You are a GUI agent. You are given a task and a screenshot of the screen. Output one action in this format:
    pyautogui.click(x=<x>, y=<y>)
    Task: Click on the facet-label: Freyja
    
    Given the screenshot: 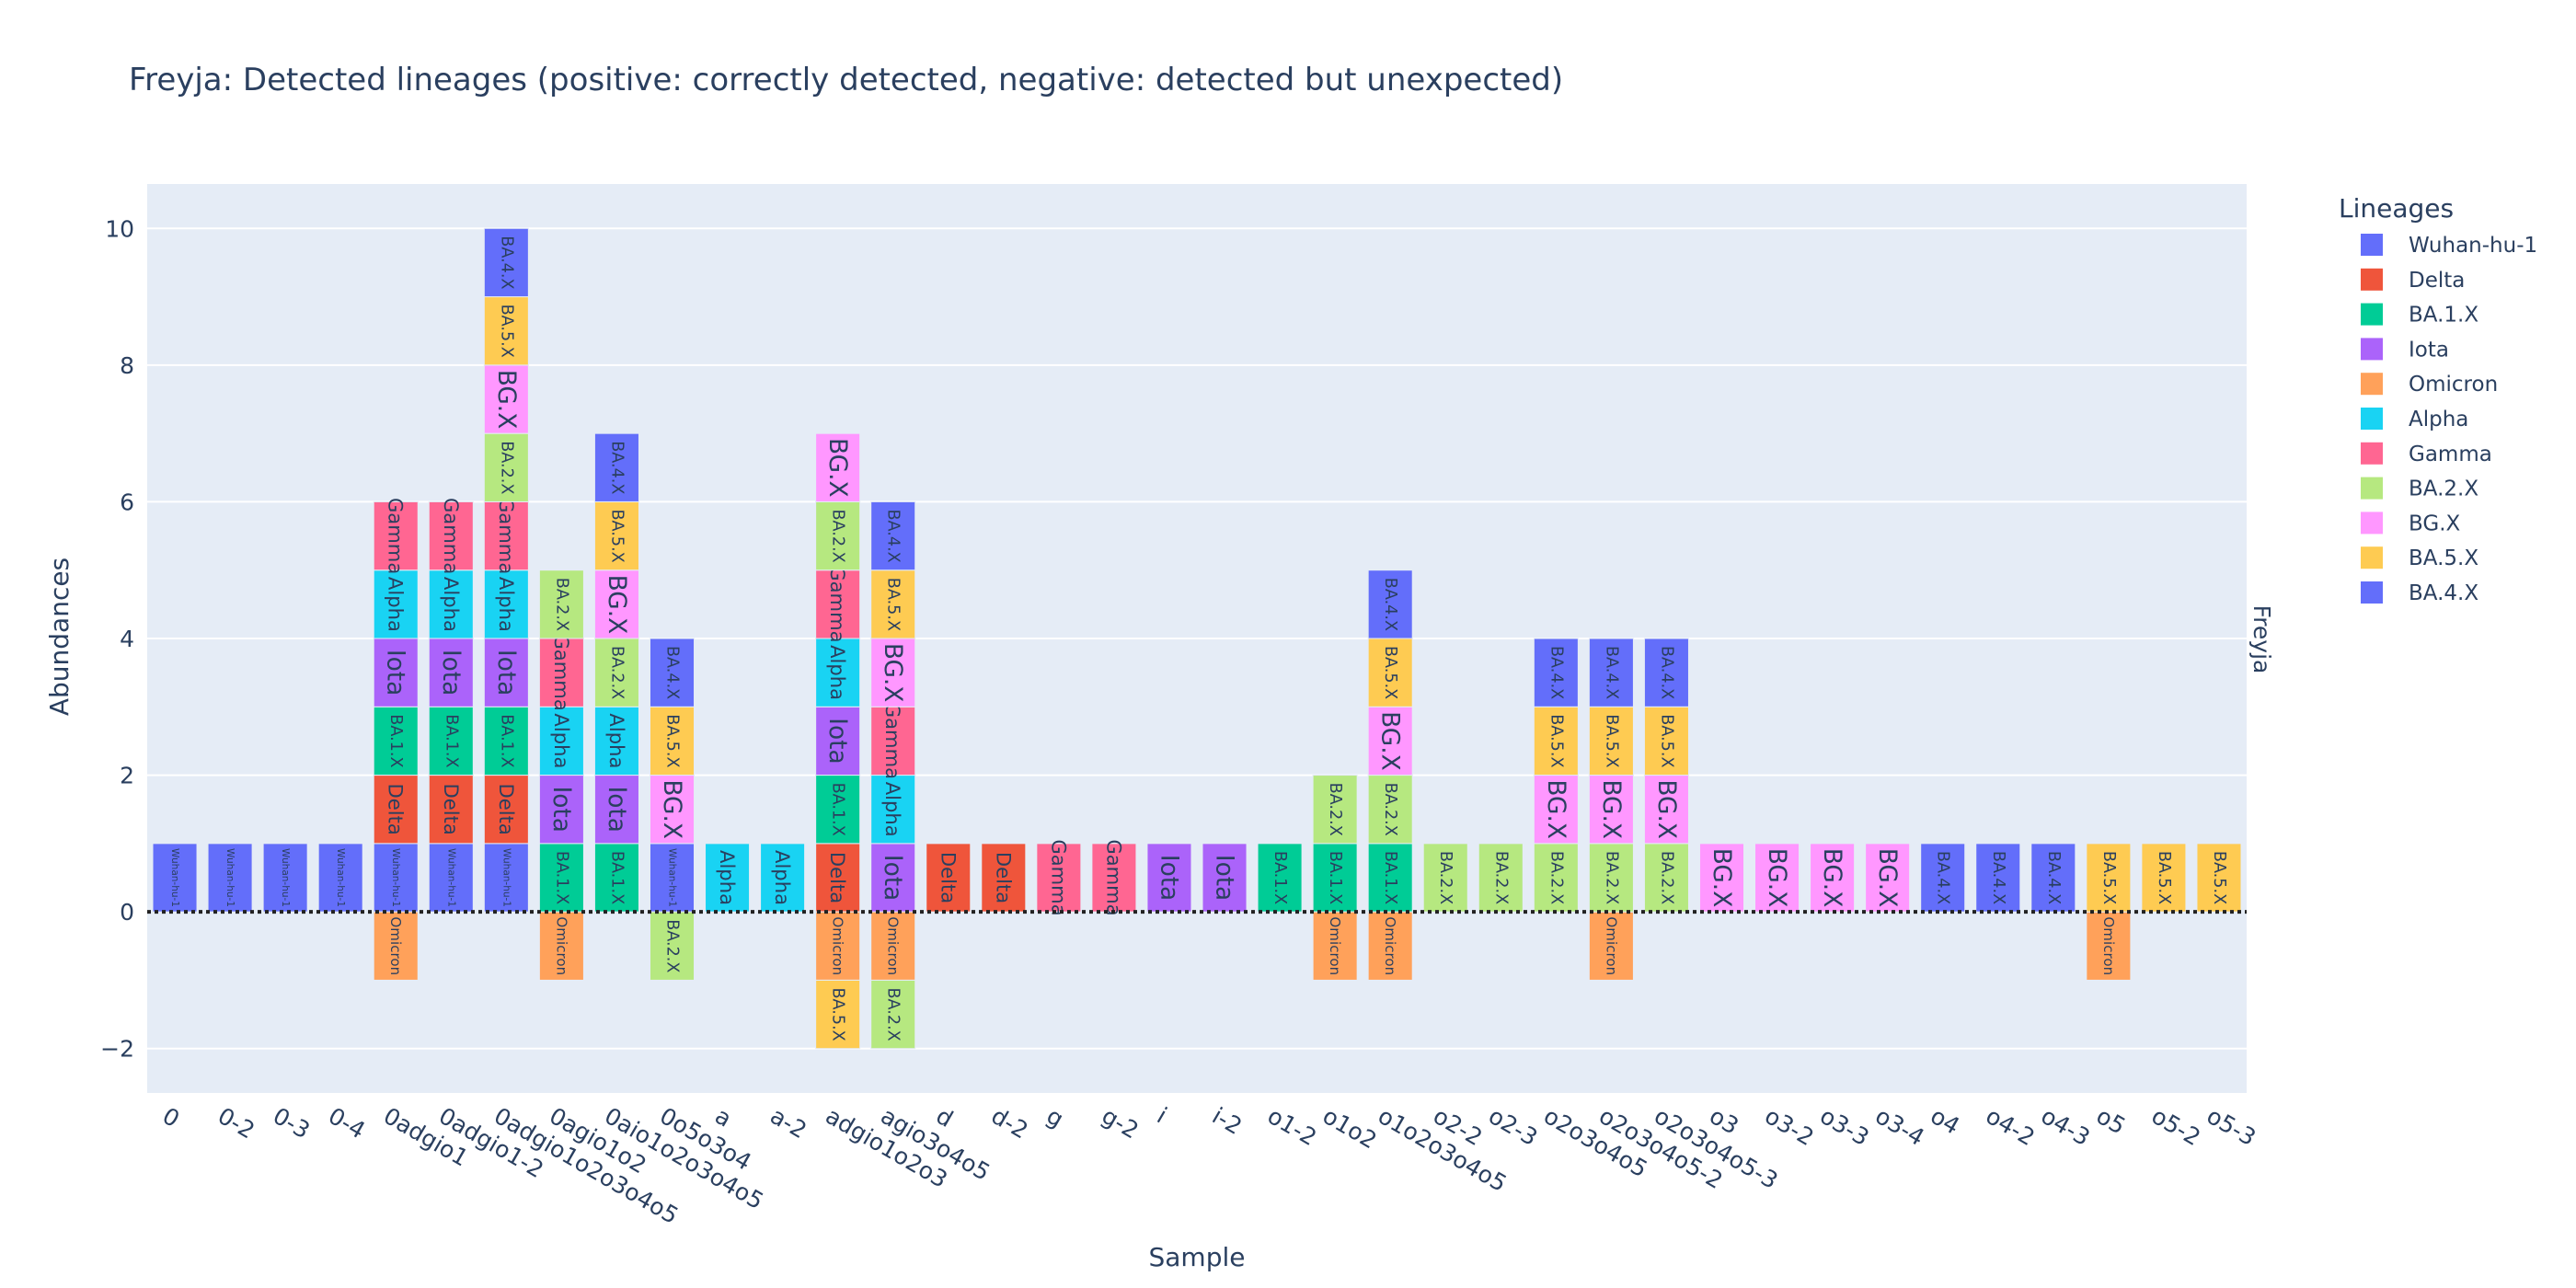 What is the action you would take?
    pyautogui.click(x=2261, y=639)
    